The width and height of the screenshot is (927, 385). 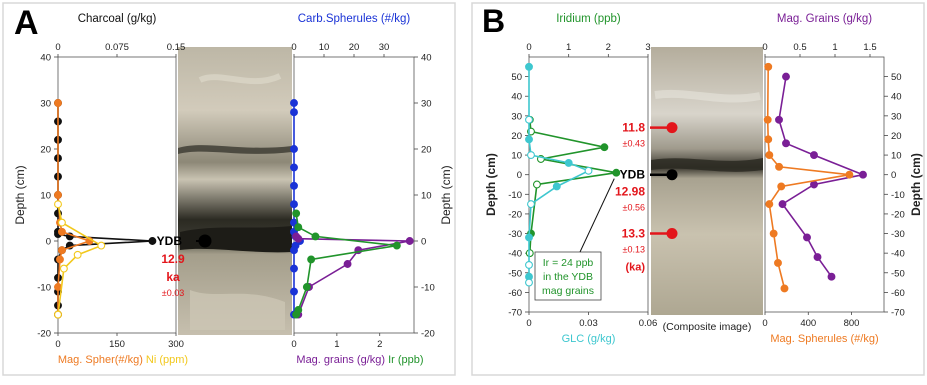 What do you see at coordinates (646, 190) in the screenshot?
I see `date-marker-b-1: YDB 12.98 ±0.56` at bounding box center [646, 190].